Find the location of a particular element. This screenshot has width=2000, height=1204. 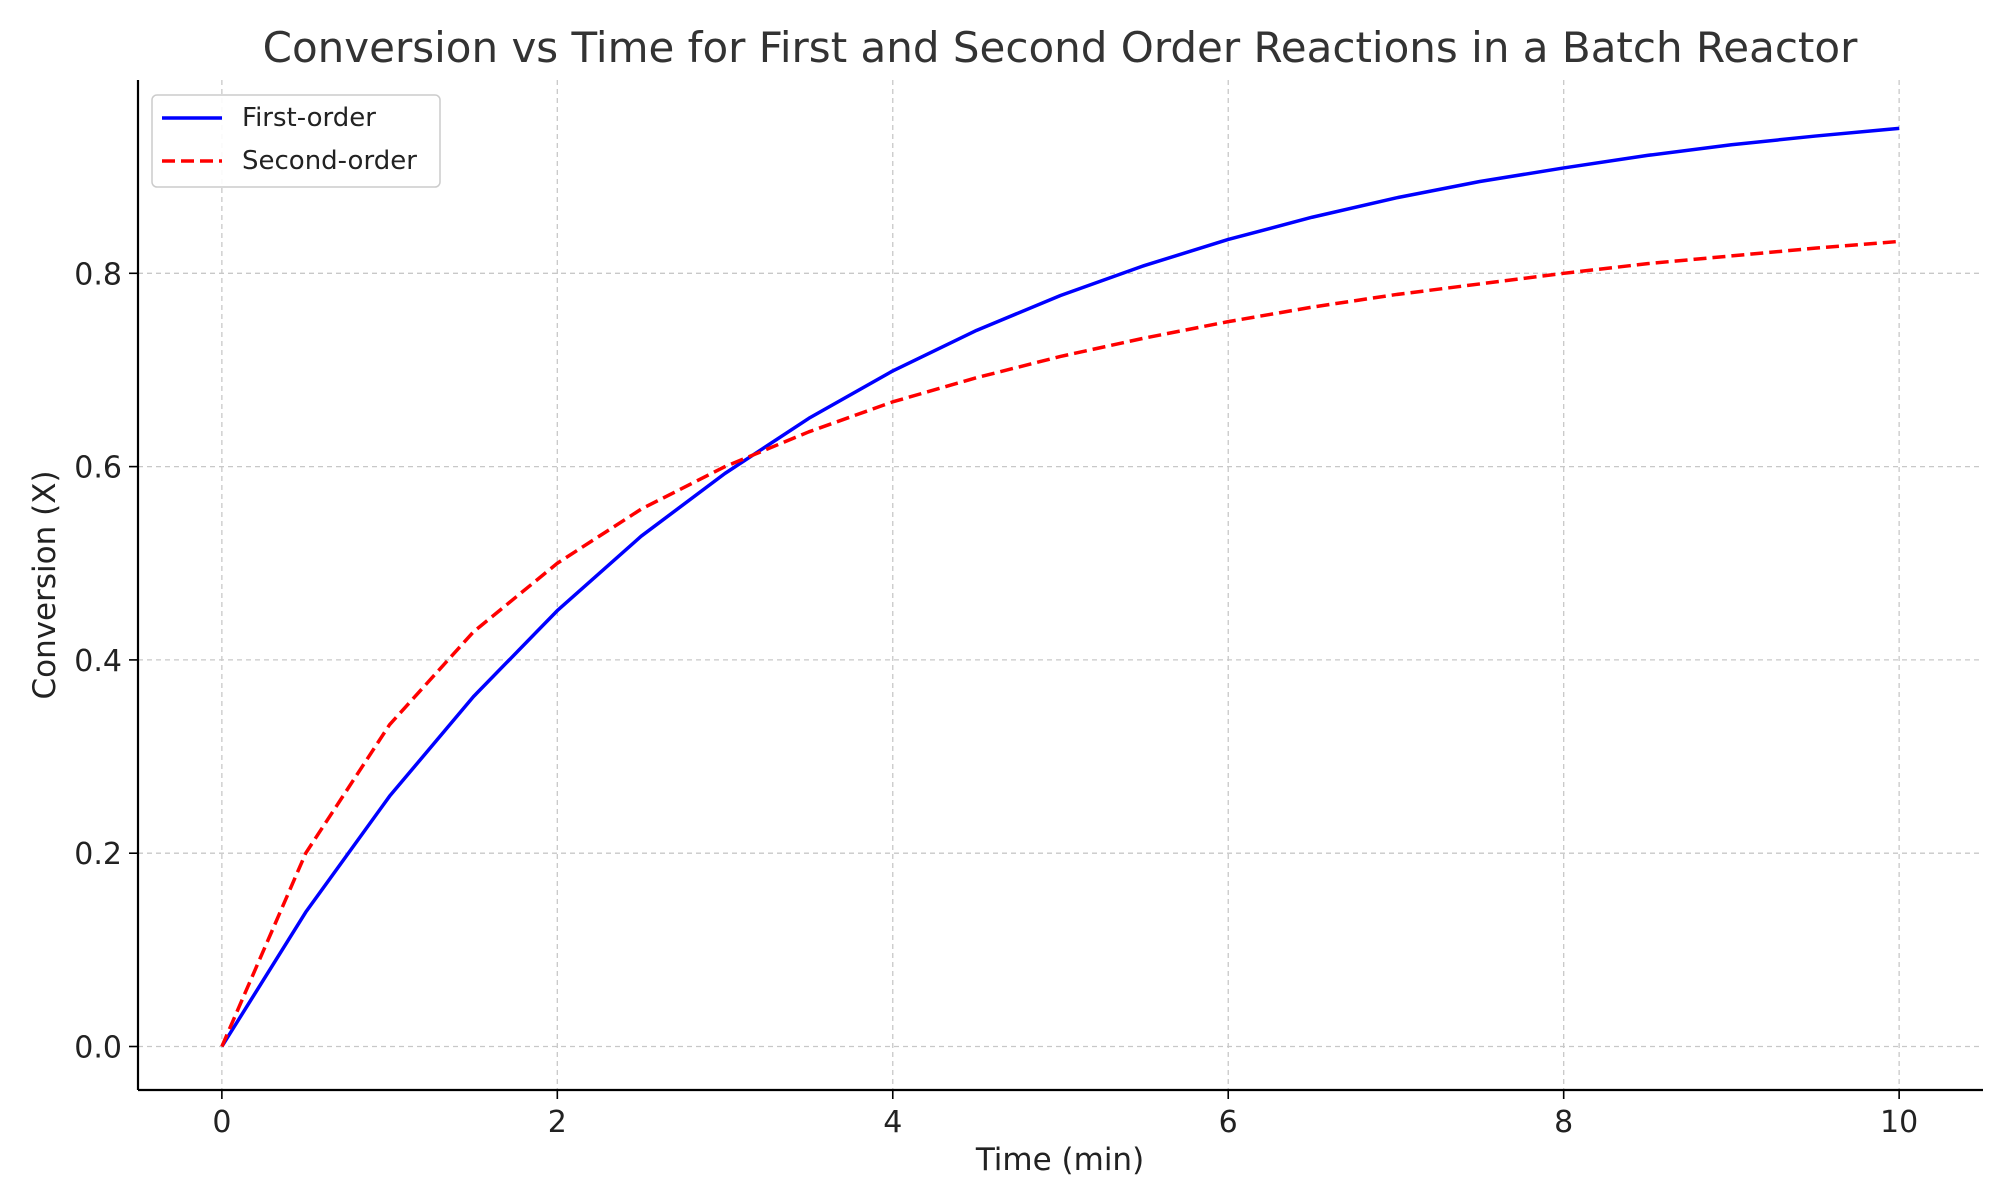

y-ticks: 0.0 0.2 0.4 0.6 0.8 is located at coordinates (106, 661).